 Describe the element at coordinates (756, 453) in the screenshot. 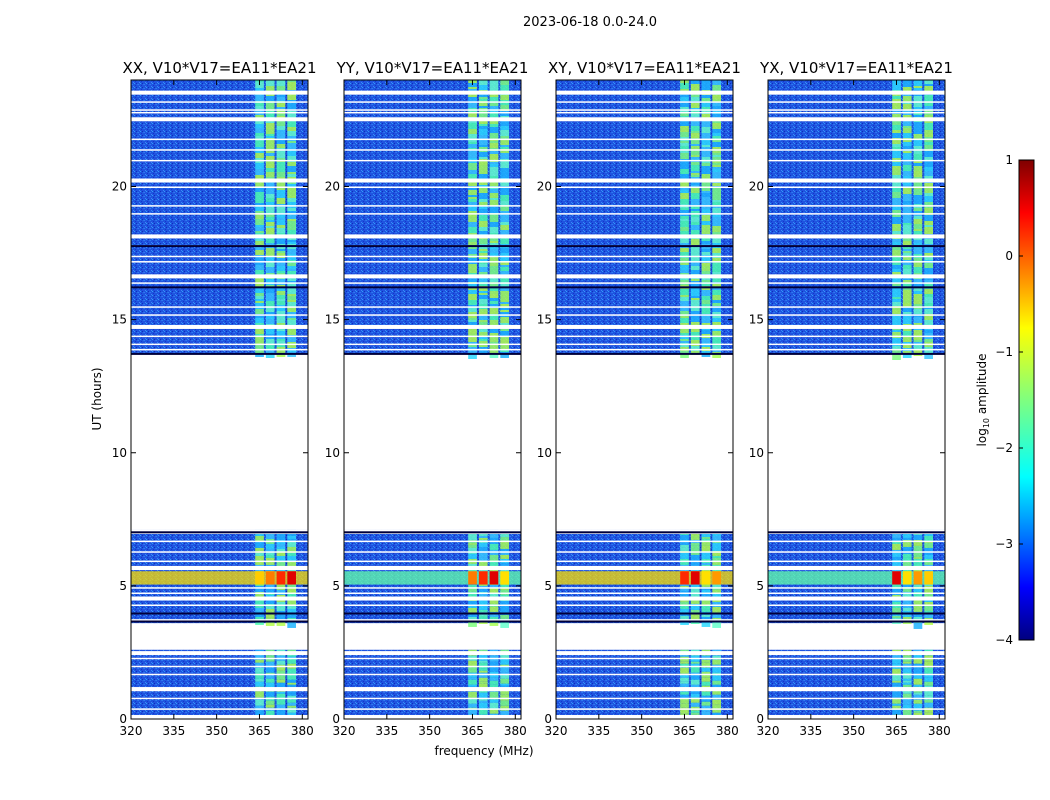

I see `y-tick-label: 10` at that location.